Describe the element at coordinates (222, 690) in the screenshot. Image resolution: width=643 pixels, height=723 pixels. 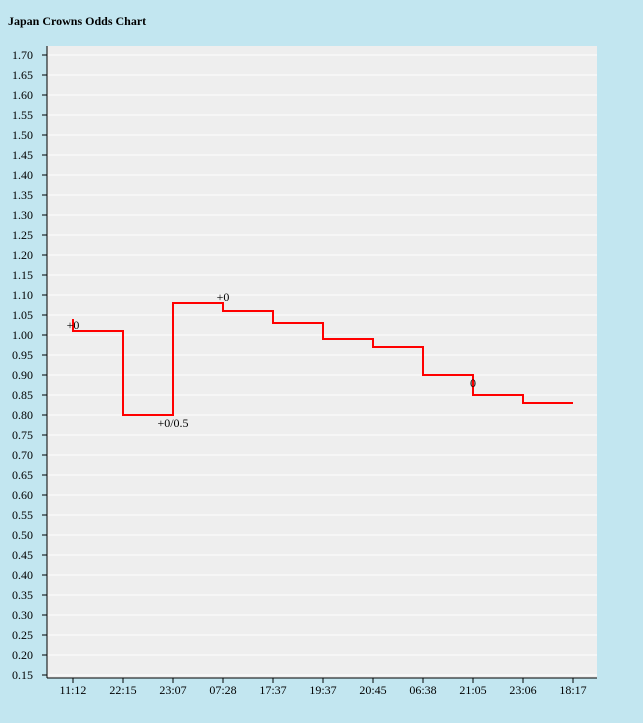
I see `x-tick-label: 07:28` at that location.